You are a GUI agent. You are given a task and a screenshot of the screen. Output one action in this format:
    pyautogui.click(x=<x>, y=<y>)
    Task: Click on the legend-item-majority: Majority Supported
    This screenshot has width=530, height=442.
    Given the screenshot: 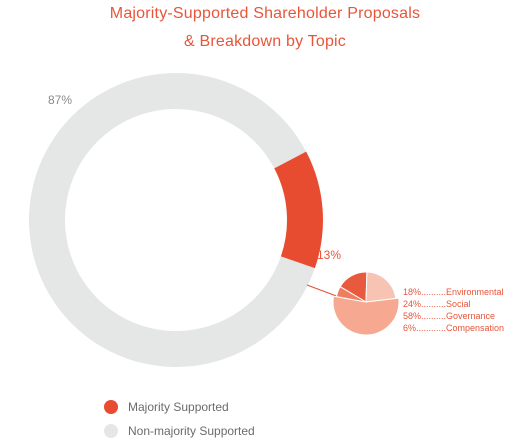 What is the action you would take?
    pyautogui.click(x=166, y=407)
    